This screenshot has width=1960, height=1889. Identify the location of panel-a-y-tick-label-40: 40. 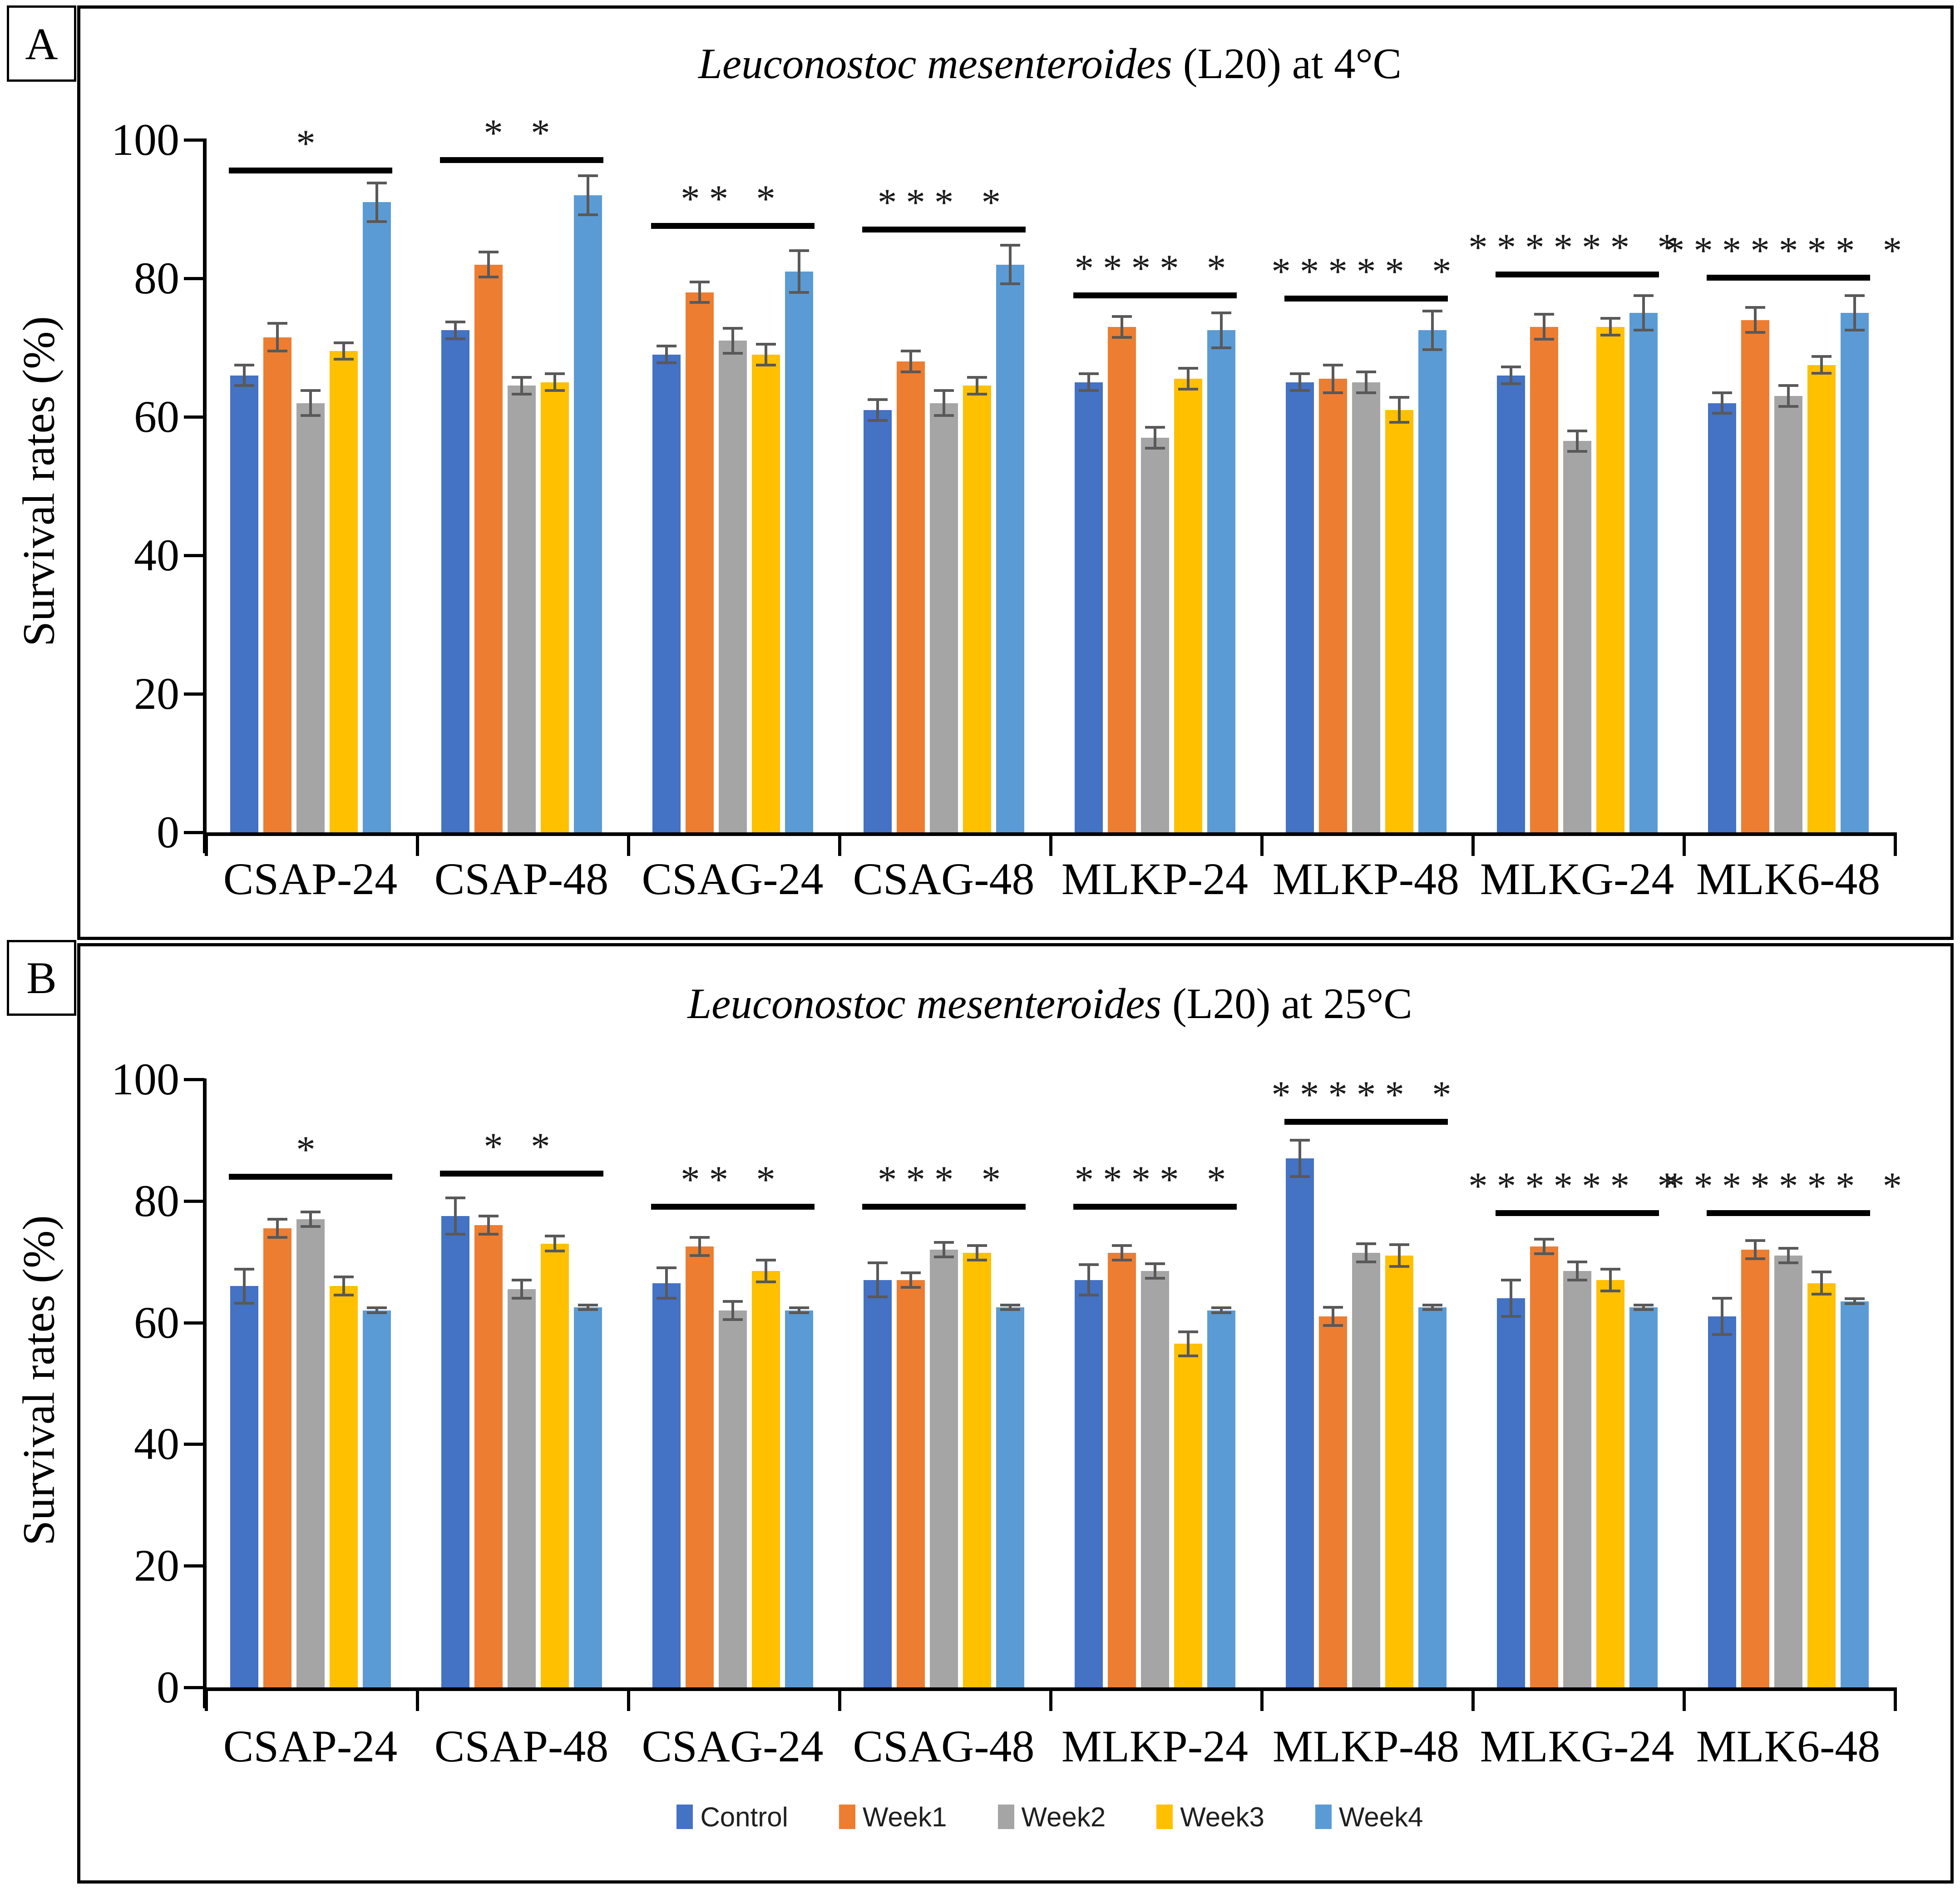
(156, 555).